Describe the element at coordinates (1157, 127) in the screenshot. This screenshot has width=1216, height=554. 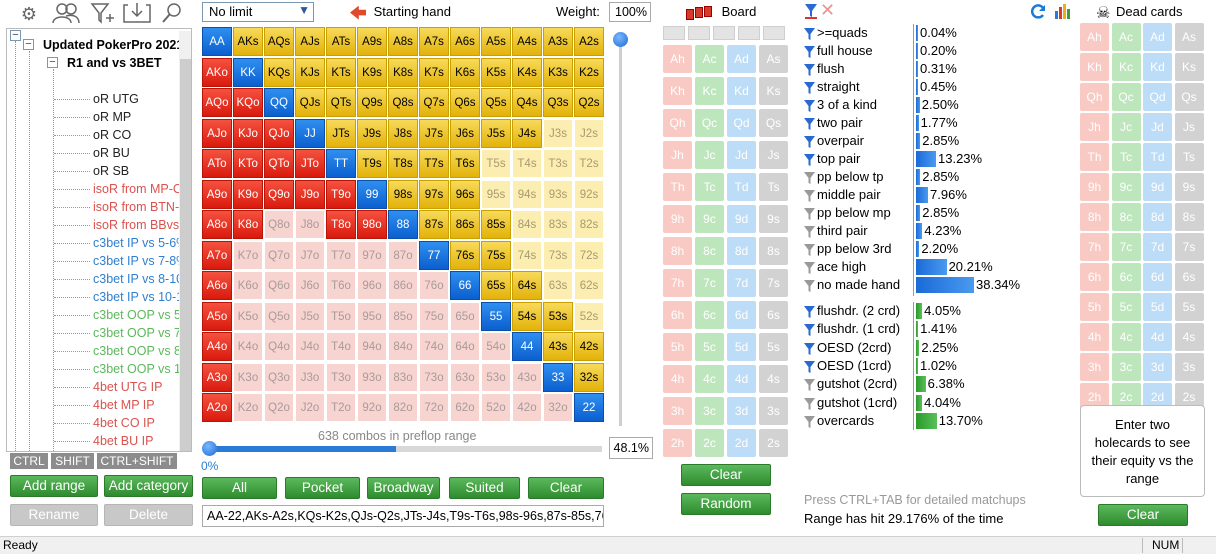
I see `dead-card-Jd: Jd` at that location.